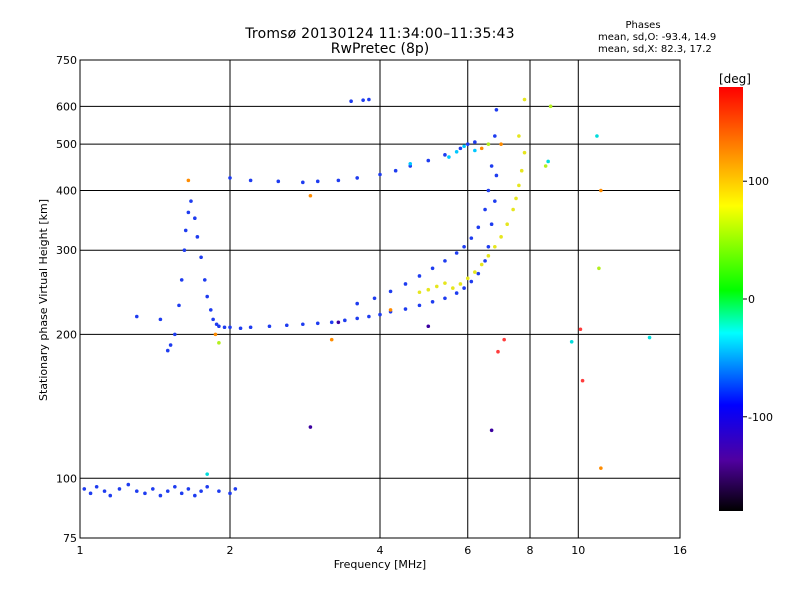 This screenshot has height=600, width=800. Describe the element at coordinates (80, 550) in the screenshot. I see `x-tick-label: 1` at that location.